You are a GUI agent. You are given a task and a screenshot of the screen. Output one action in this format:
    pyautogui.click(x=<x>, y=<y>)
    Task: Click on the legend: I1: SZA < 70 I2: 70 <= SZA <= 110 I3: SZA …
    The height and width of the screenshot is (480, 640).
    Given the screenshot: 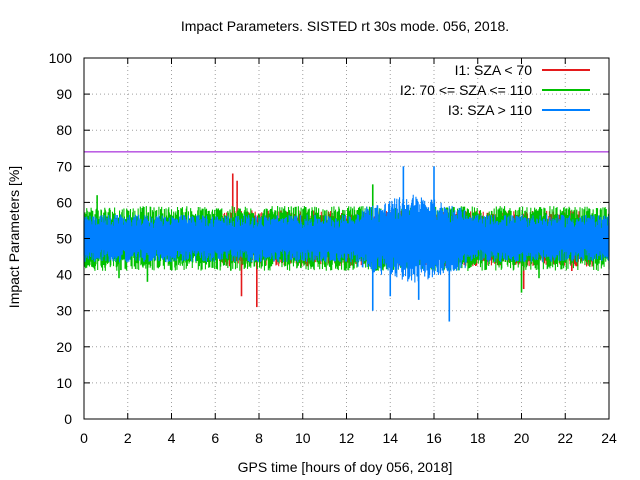 What is the action you would take?
    pyautogui.click(x=495, y=90)
    